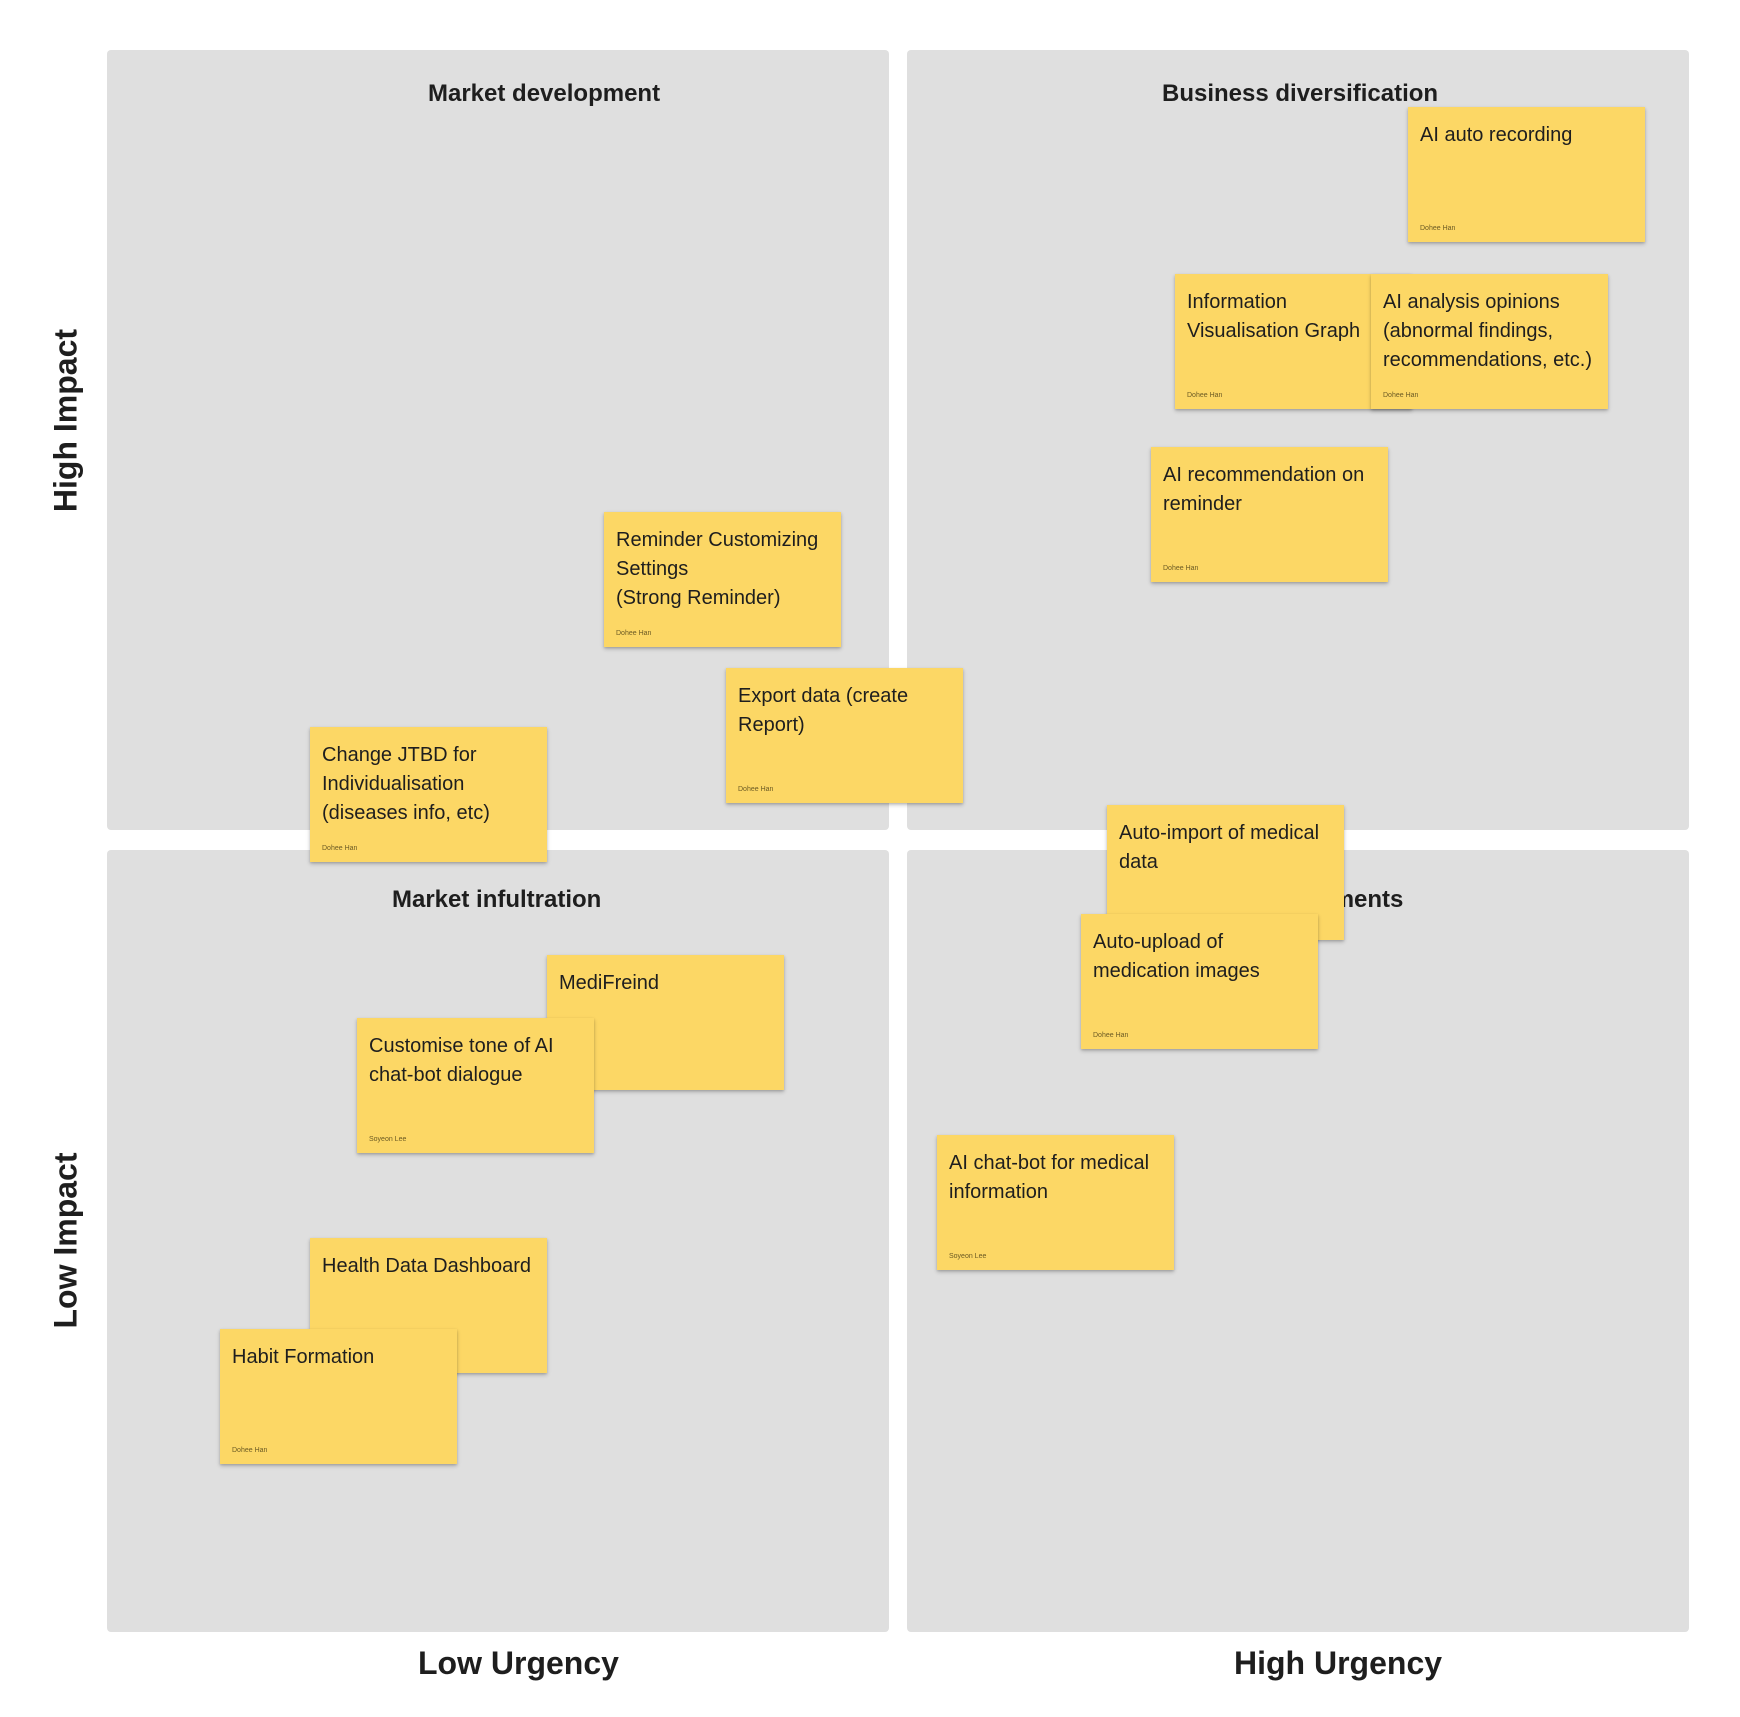  What do you see at coordinates (1274, 316) in the screenshot?
I see `sticky-note-text: Information Visualisation Graph` at bounding box center [1274, 316].